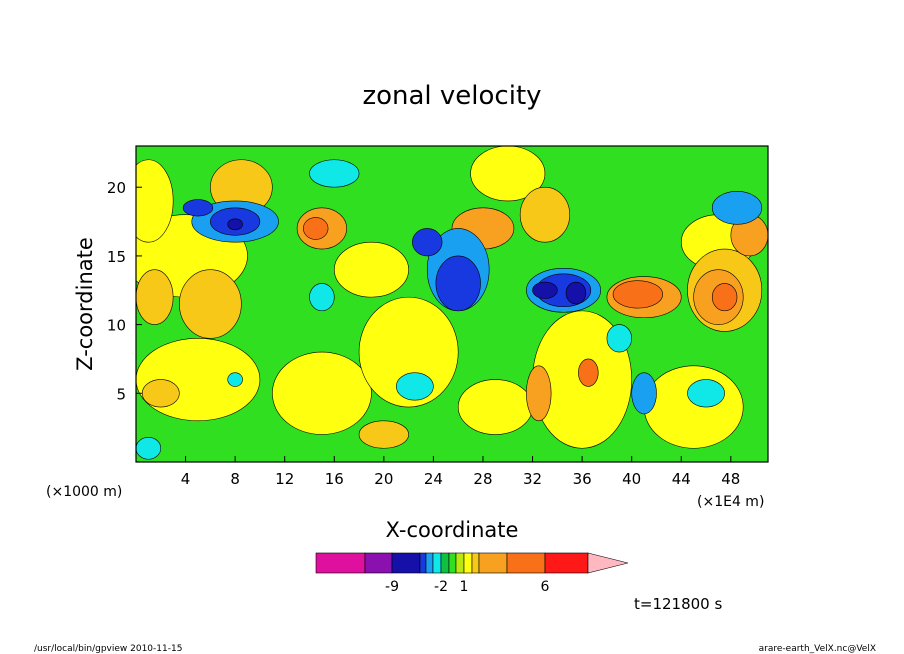 The width and height of the screenshot is (904, 654). Describe the element at coordinates (532, 479) in the screenshot. I see `x-tick-label: 32` at that location.